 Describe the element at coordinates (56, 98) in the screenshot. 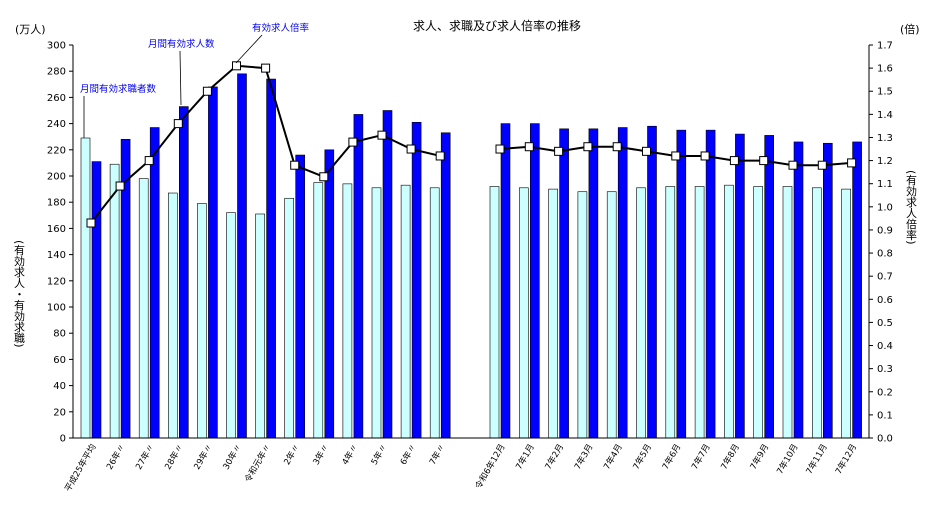

I see `left-tick-label: 260` at that location.